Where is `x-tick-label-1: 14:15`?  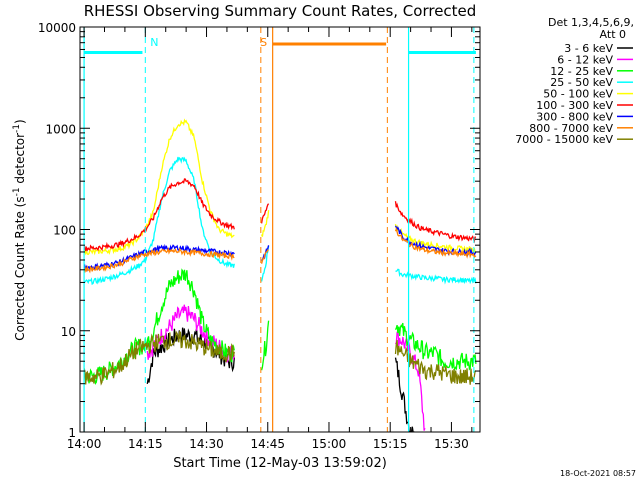
x-tick-label-1: 14:15 is located at coordinates (145, 444).